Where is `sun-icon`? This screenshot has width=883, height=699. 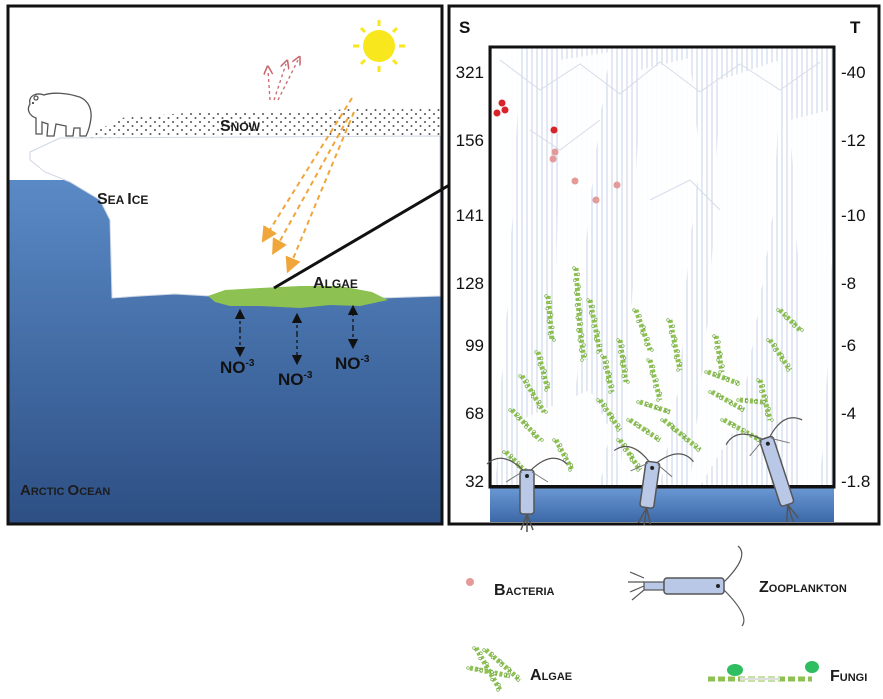 sun-icon is located at coordinates (379, 46).